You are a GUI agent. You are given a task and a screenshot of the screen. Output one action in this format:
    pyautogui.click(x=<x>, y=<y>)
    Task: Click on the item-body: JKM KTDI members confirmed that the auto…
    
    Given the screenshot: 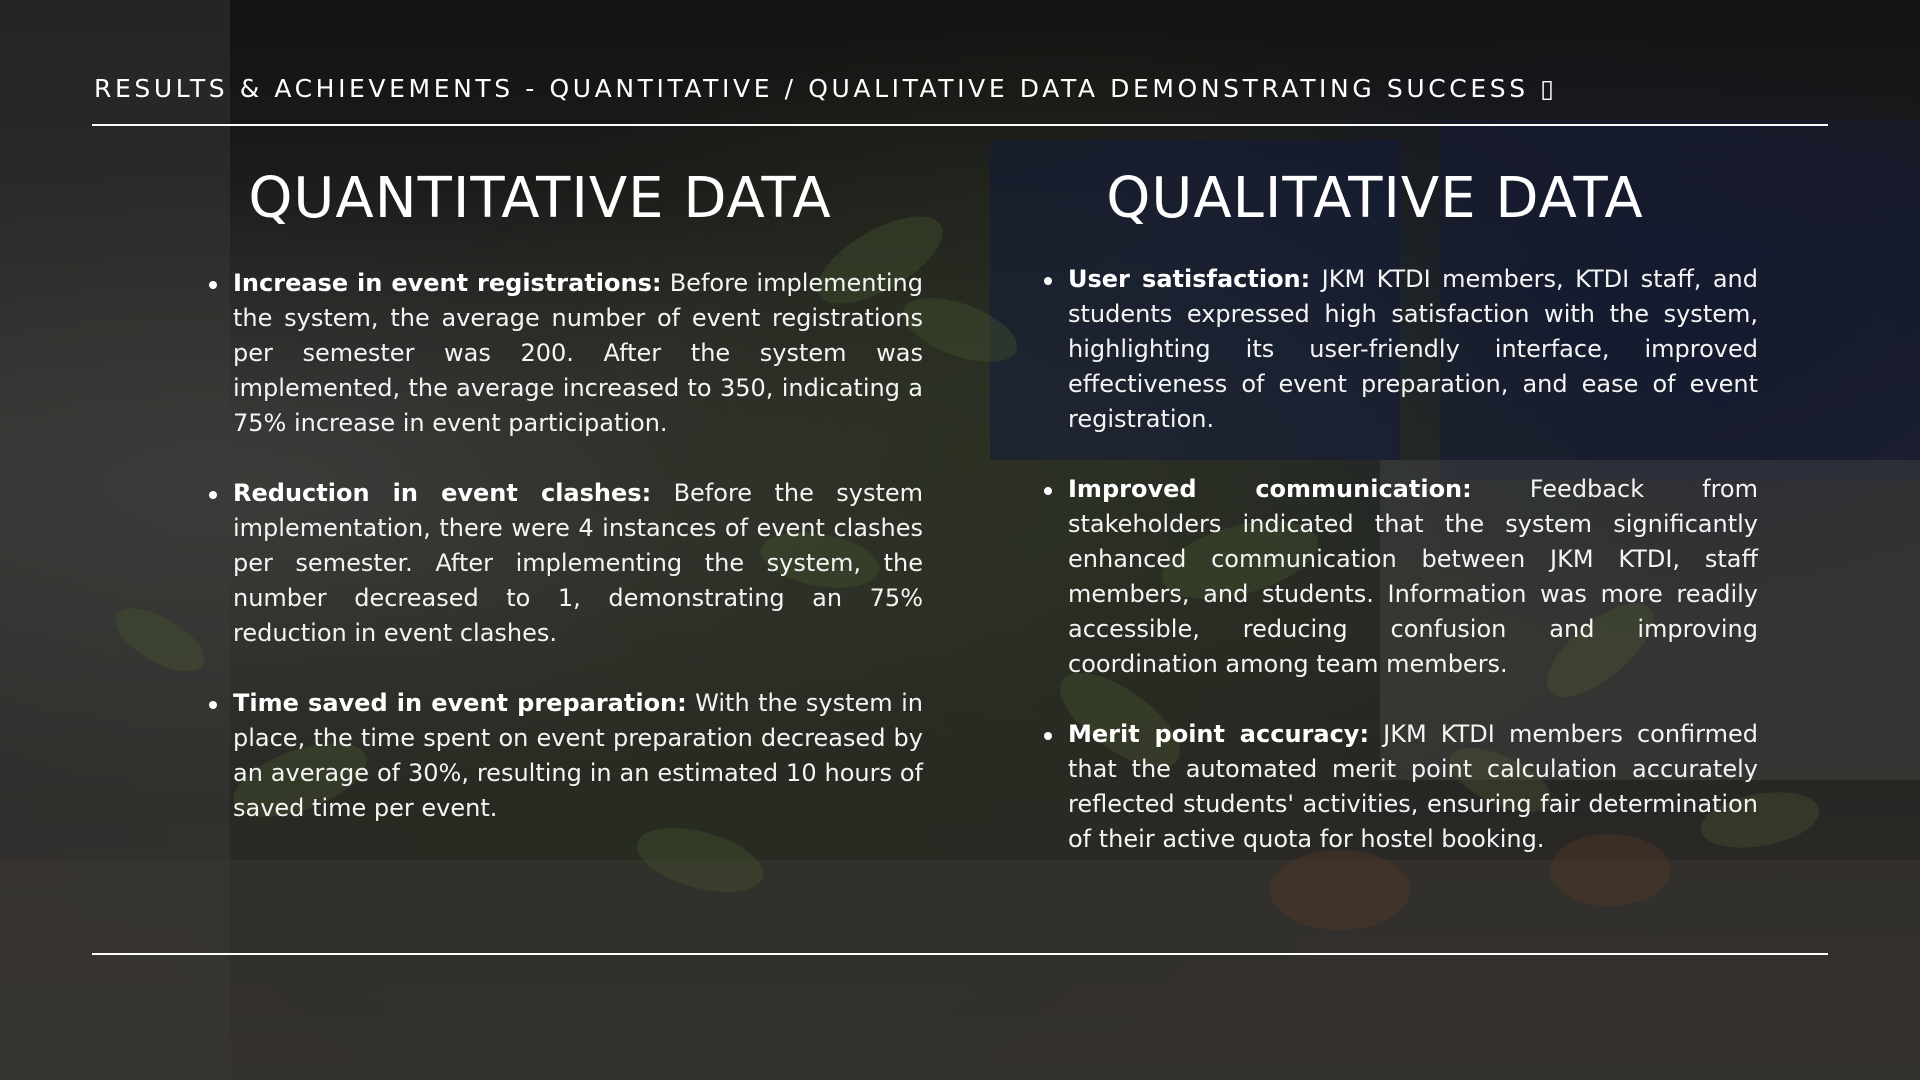 What is the action you would take?
    pyautogui.click(x=1413, y=786)
    